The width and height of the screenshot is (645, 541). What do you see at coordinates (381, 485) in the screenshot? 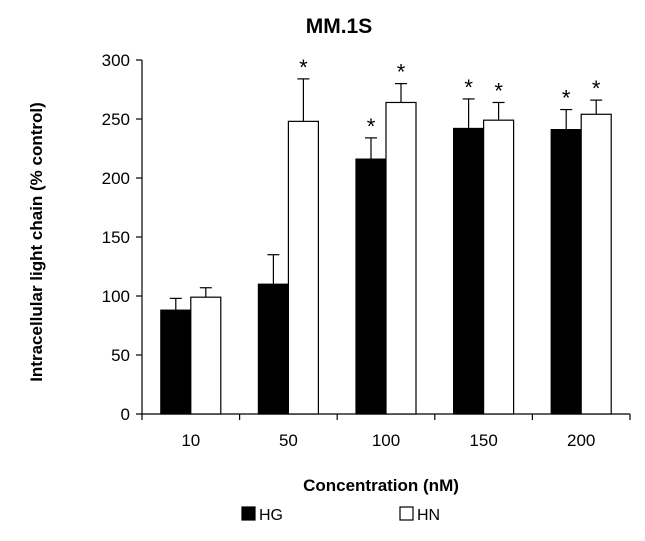
I see `x-axis-label: Concentration (nM)` at bounding box center [381, 485].